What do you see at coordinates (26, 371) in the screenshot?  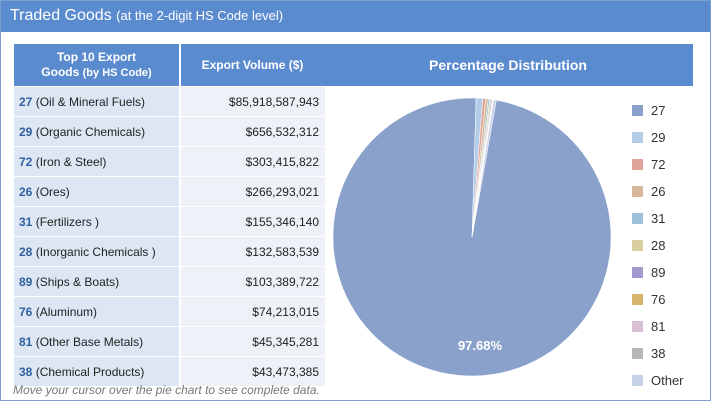 I see `hs-code: 38` at bounding box center [26, 371].